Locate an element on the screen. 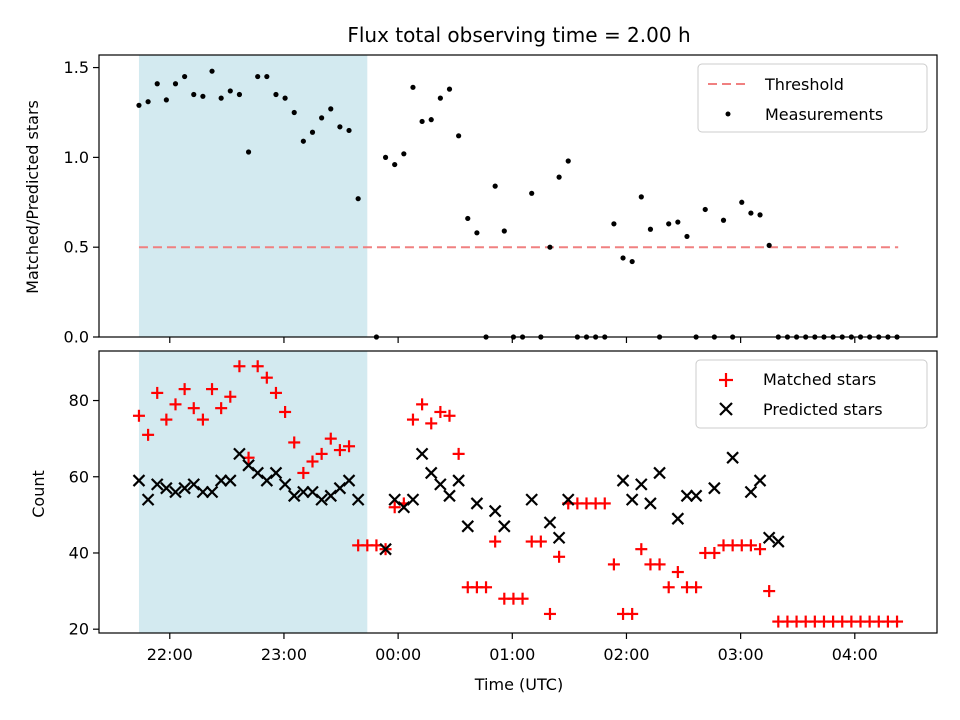  bottom-legend-box is located at coordinates (811, 394).